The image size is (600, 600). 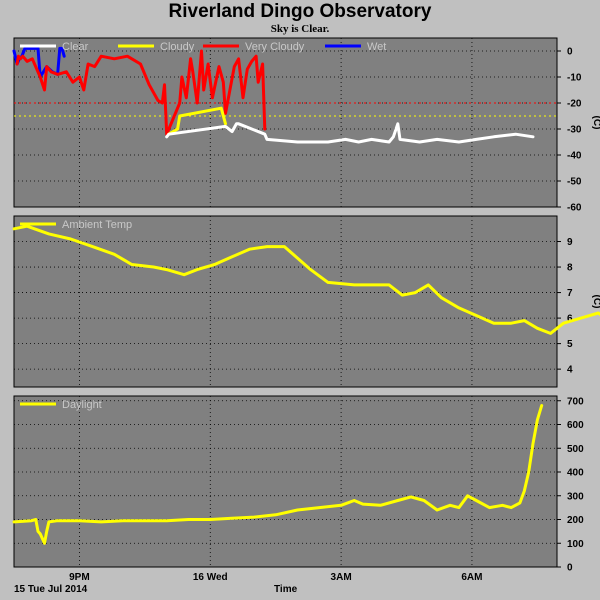 What do you see at coordinates (570, 268) in the screenshot?
I see `y-tick-label: 8` at bounding box center [570, 268].